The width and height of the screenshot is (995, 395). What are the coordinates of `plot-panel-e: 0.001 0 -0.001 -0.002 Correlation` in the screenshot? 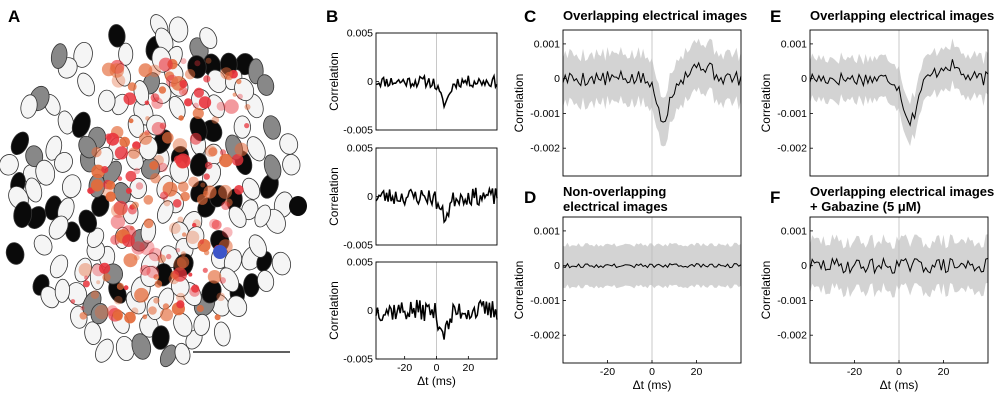 It's located at (874, 103).